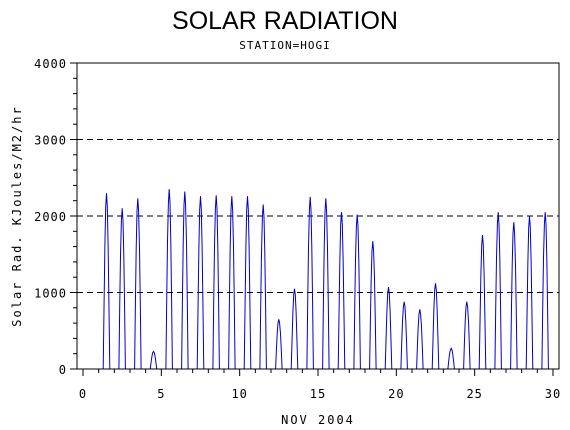  I want to click on x-tick-label: 20, so click(396, 394).